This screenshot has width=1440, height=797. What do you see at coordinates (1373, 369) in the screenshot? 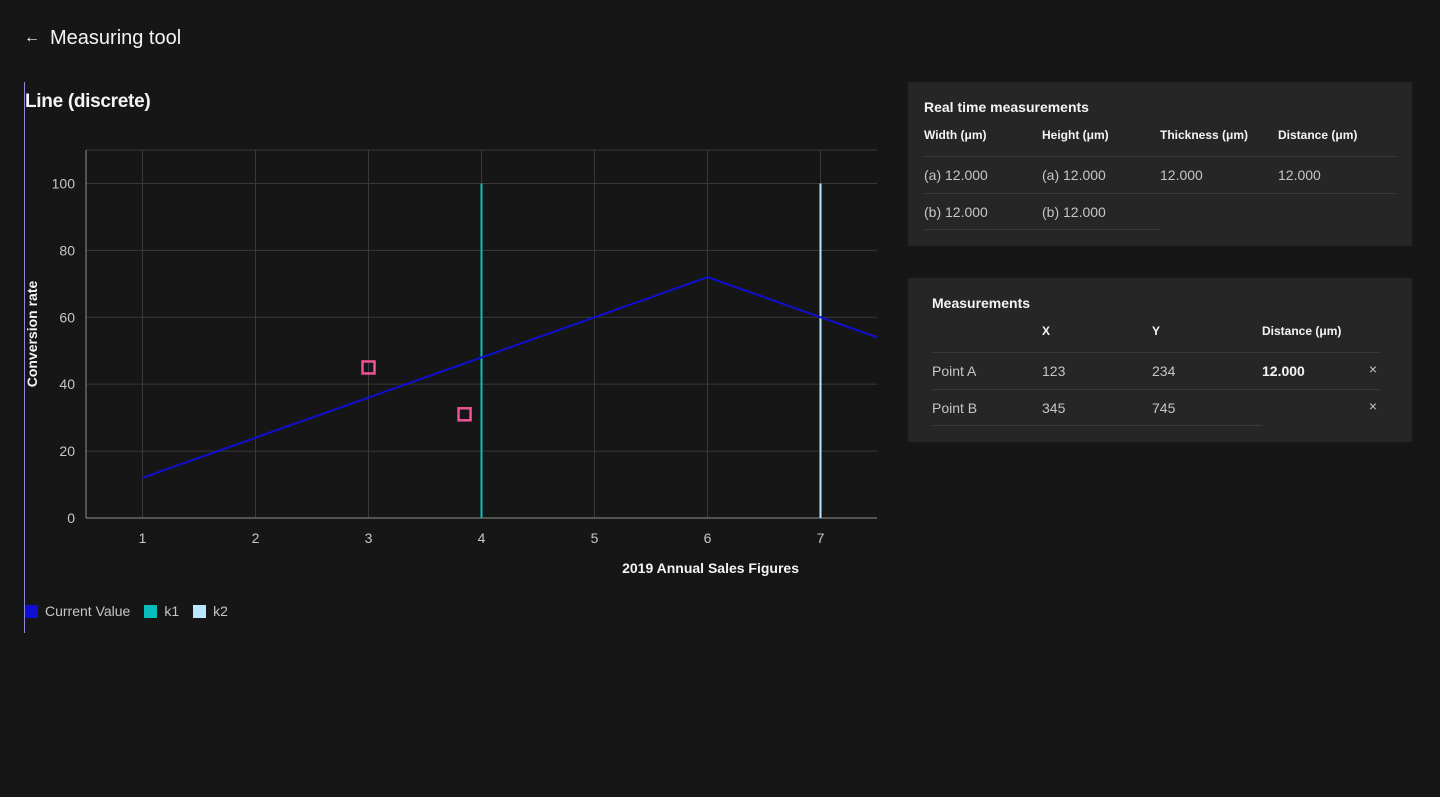
I see `remove-point-a-close-icon: ×` at bounding box center [1373, 369].